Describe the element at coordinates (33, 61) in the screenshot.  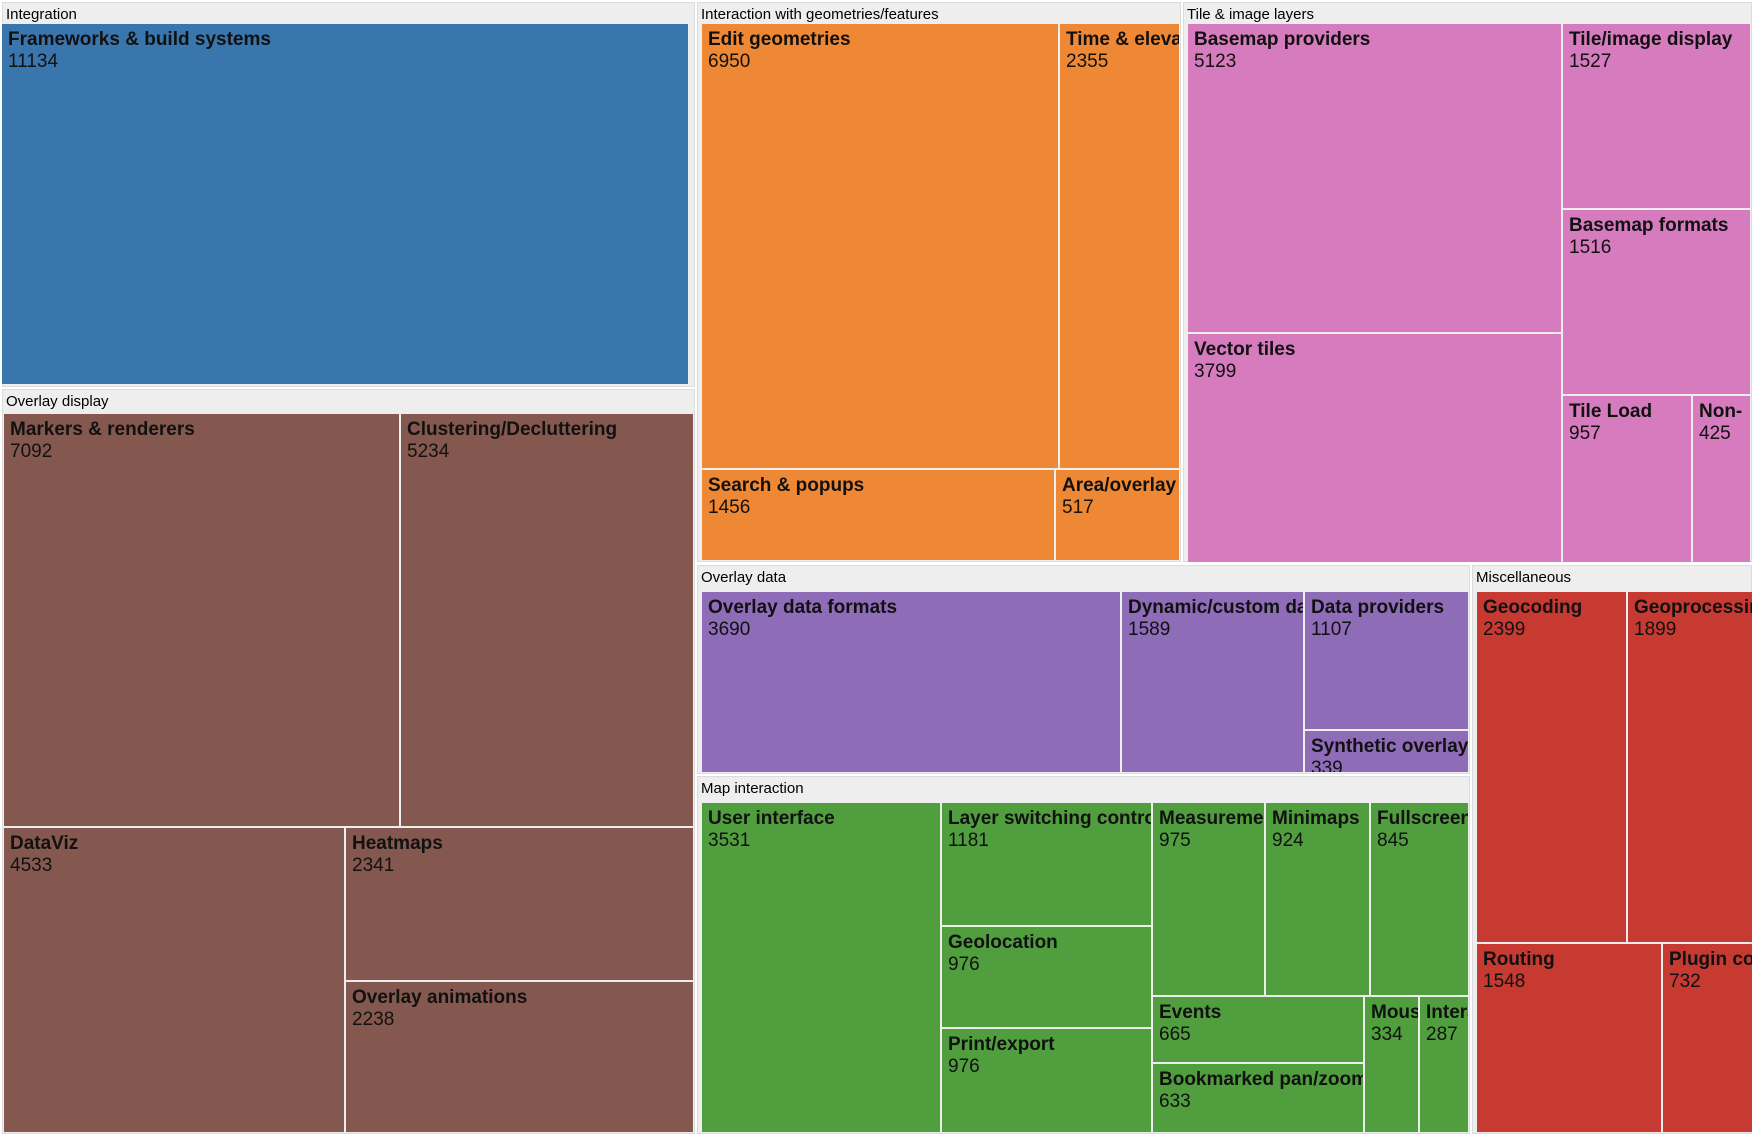
I see `cell-value: 11134` at that location.